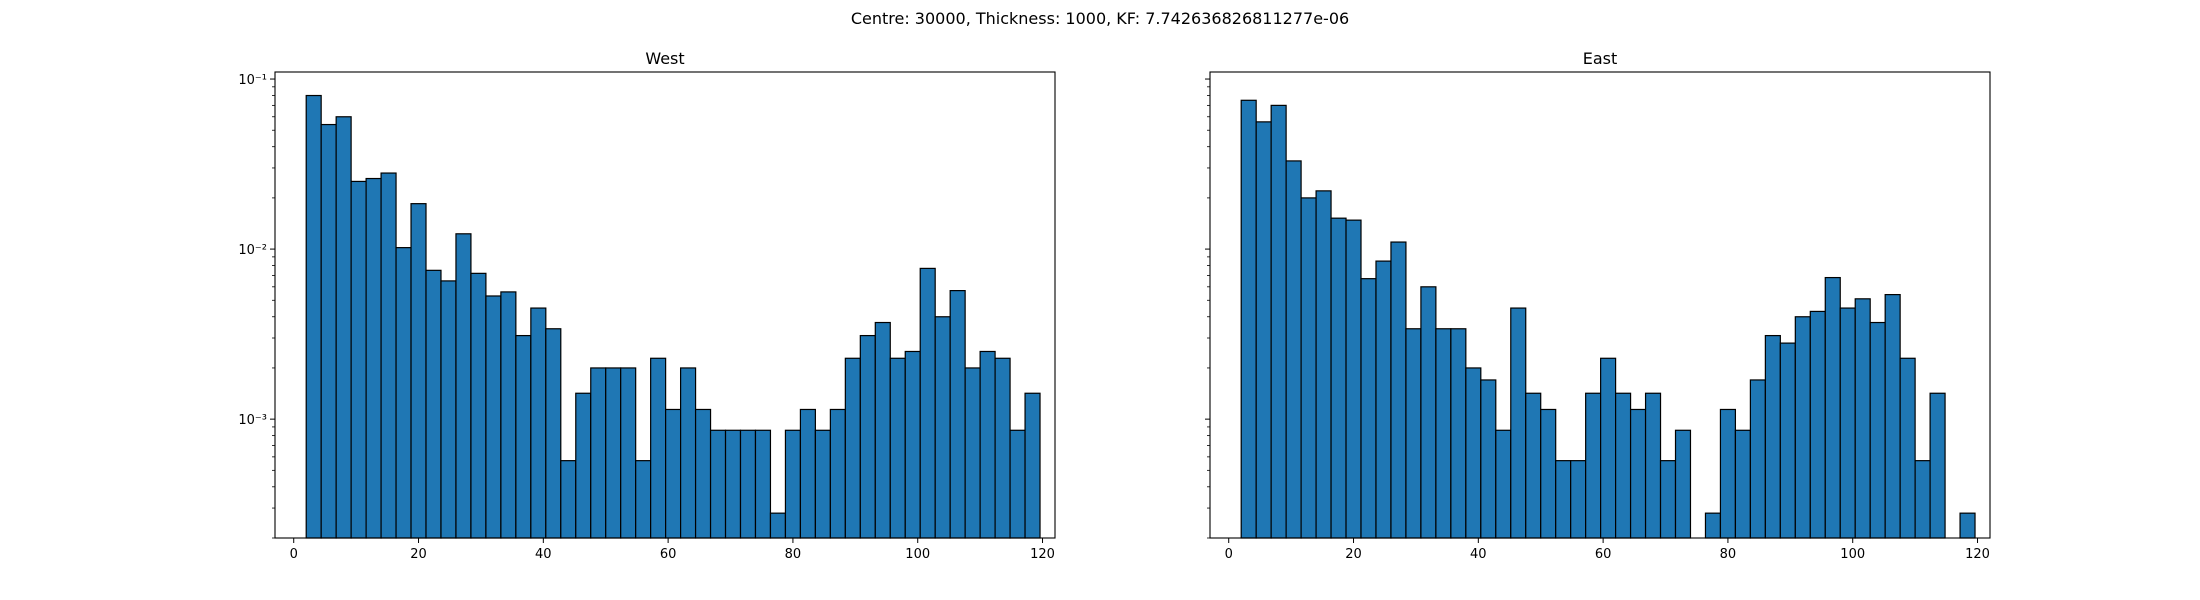 The image size is (2200, 600). What do you see at coordinates (252, 420) in the screenshot?
I see `y-tick-label: 10⁻³` at bounding box center [252, 420].